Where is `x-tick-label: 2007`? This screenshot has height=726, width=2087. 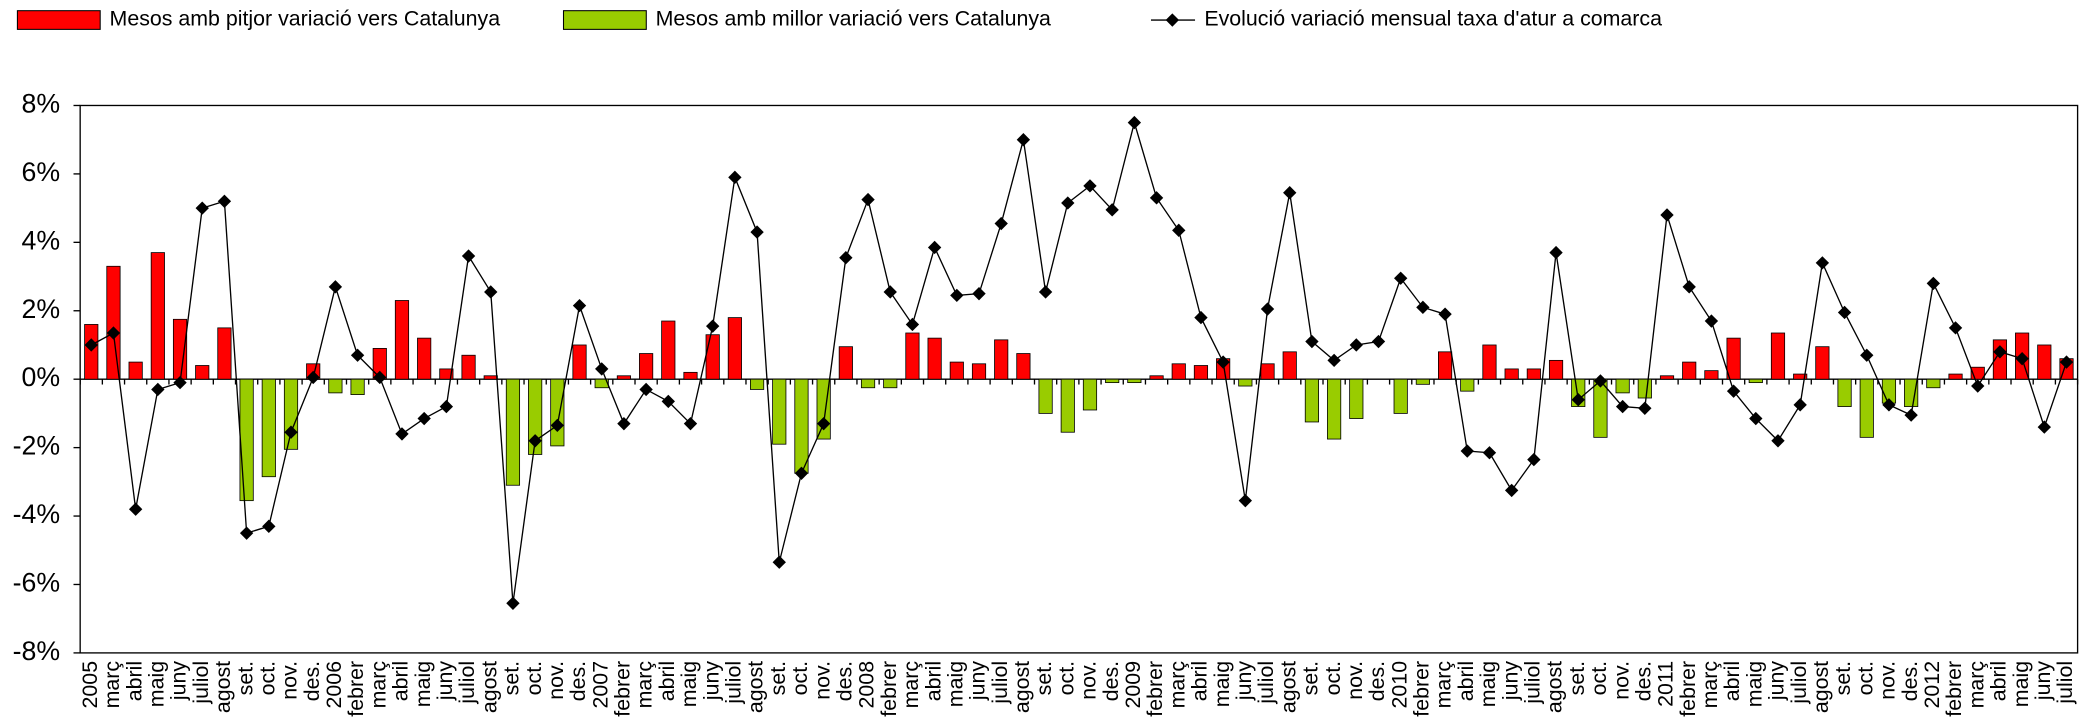 x-tick-label: 2007 is located at coordinates (600, 685).